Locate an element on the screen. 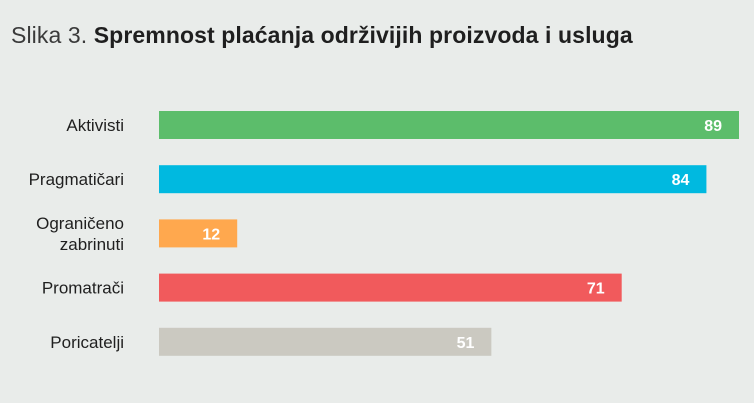 The width and height of the screenshot is (754, 403). figure-number: Slika 3. is located at coordinates (49, 35).